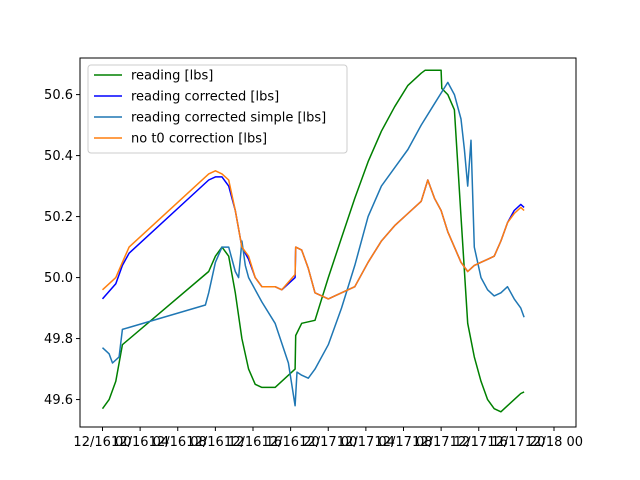  What do you see at coordinates (479, 442) in the screenshot?
I see `x-tick-label: 12/17 16` at bounding box center [479, 442].